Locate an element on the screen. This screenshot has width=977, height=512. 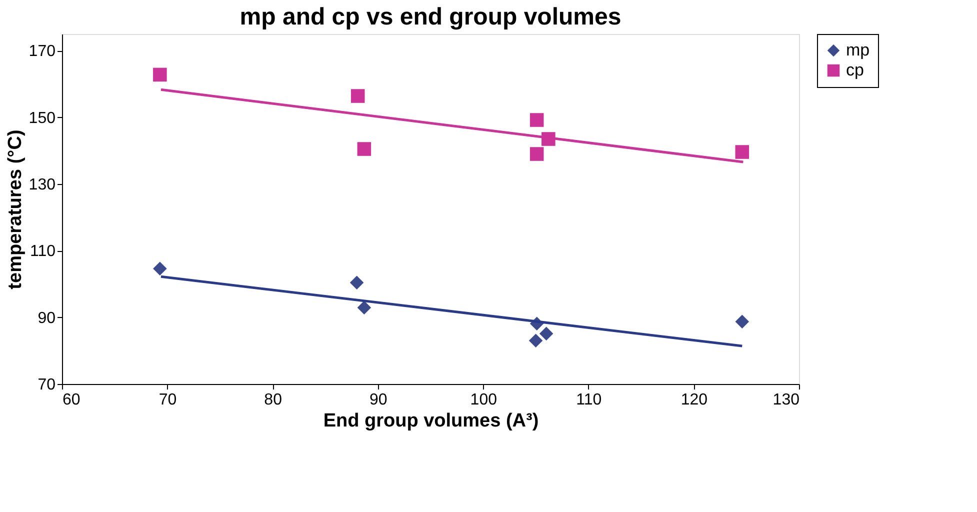
x-tick-label: 120 is located at coordinates (694, 400).